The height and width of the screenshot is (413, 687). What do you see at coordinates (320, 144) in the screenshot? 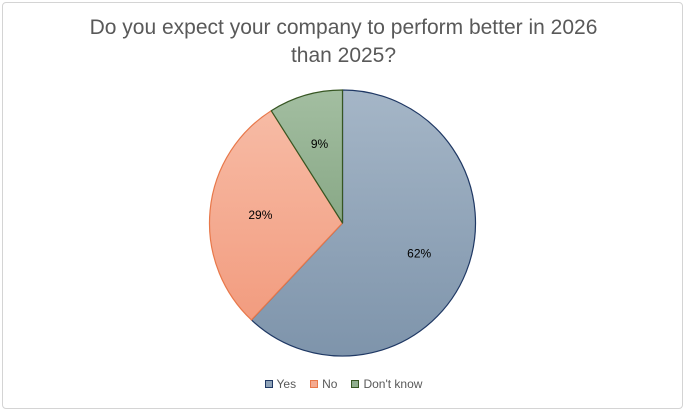
I see `data-label-dont-know: 9%` at bounding box center [320, 144].